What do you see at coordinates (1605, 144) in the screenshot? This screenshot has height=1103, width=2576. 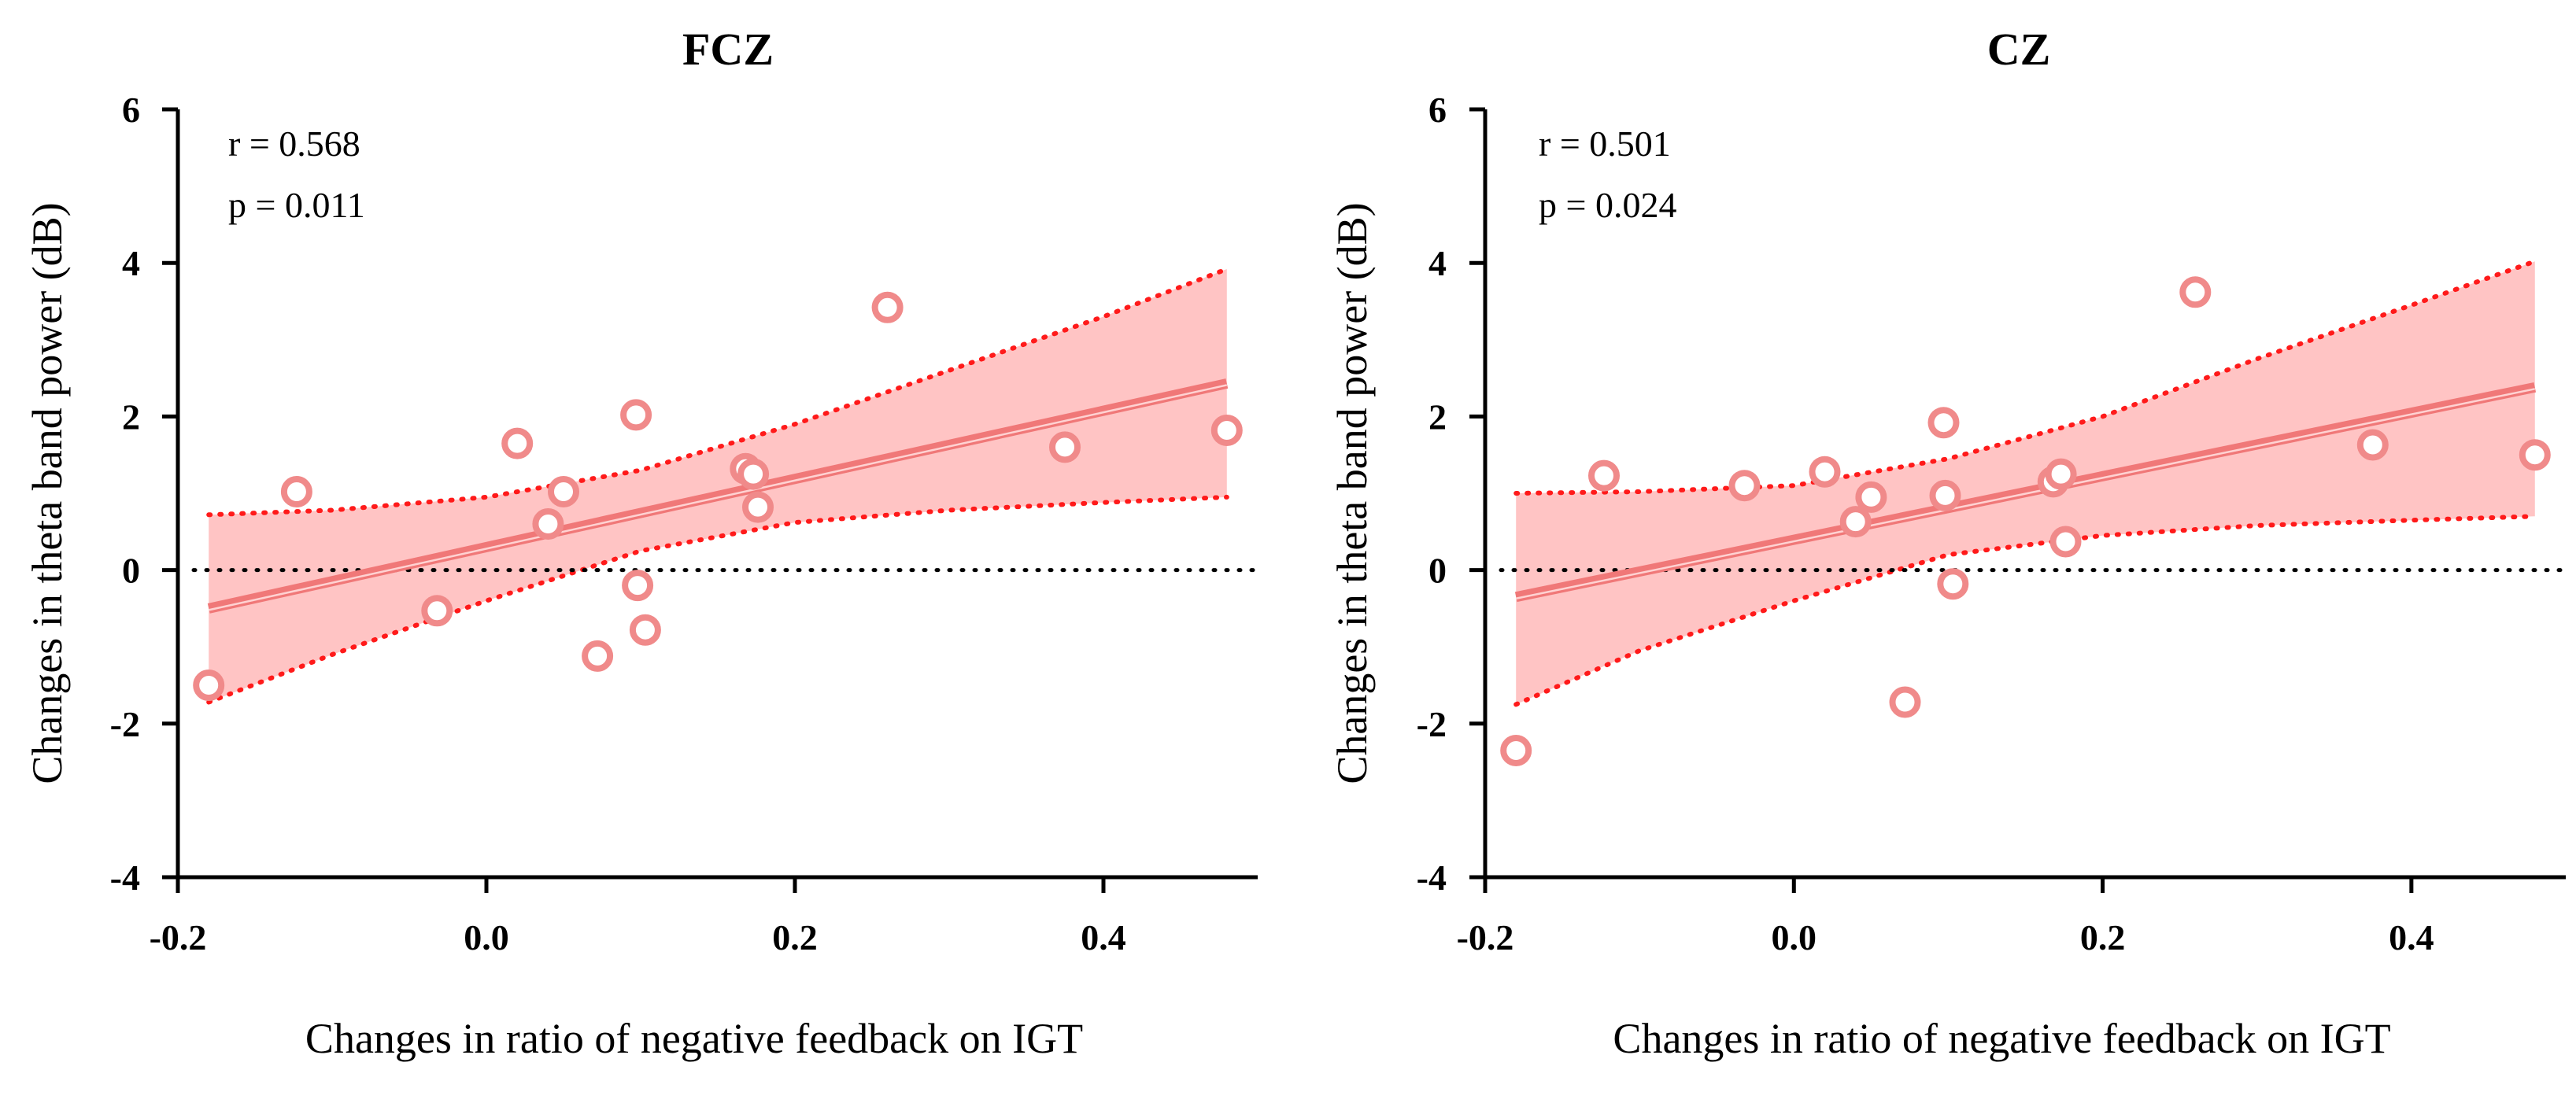 I see `correlation-r-label: r = 0.501` at bounding box center [1605, 144].